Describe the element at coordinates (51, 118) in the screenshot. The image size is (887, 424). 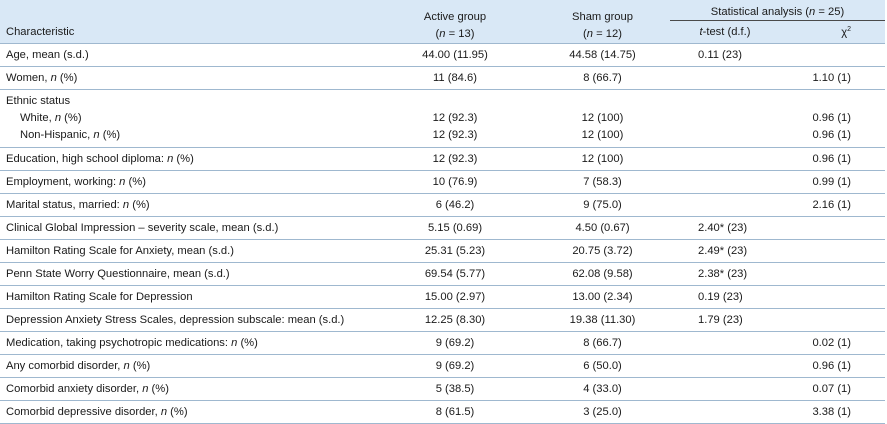
I see `row-sublabel-white: White, n (%)` at that location.